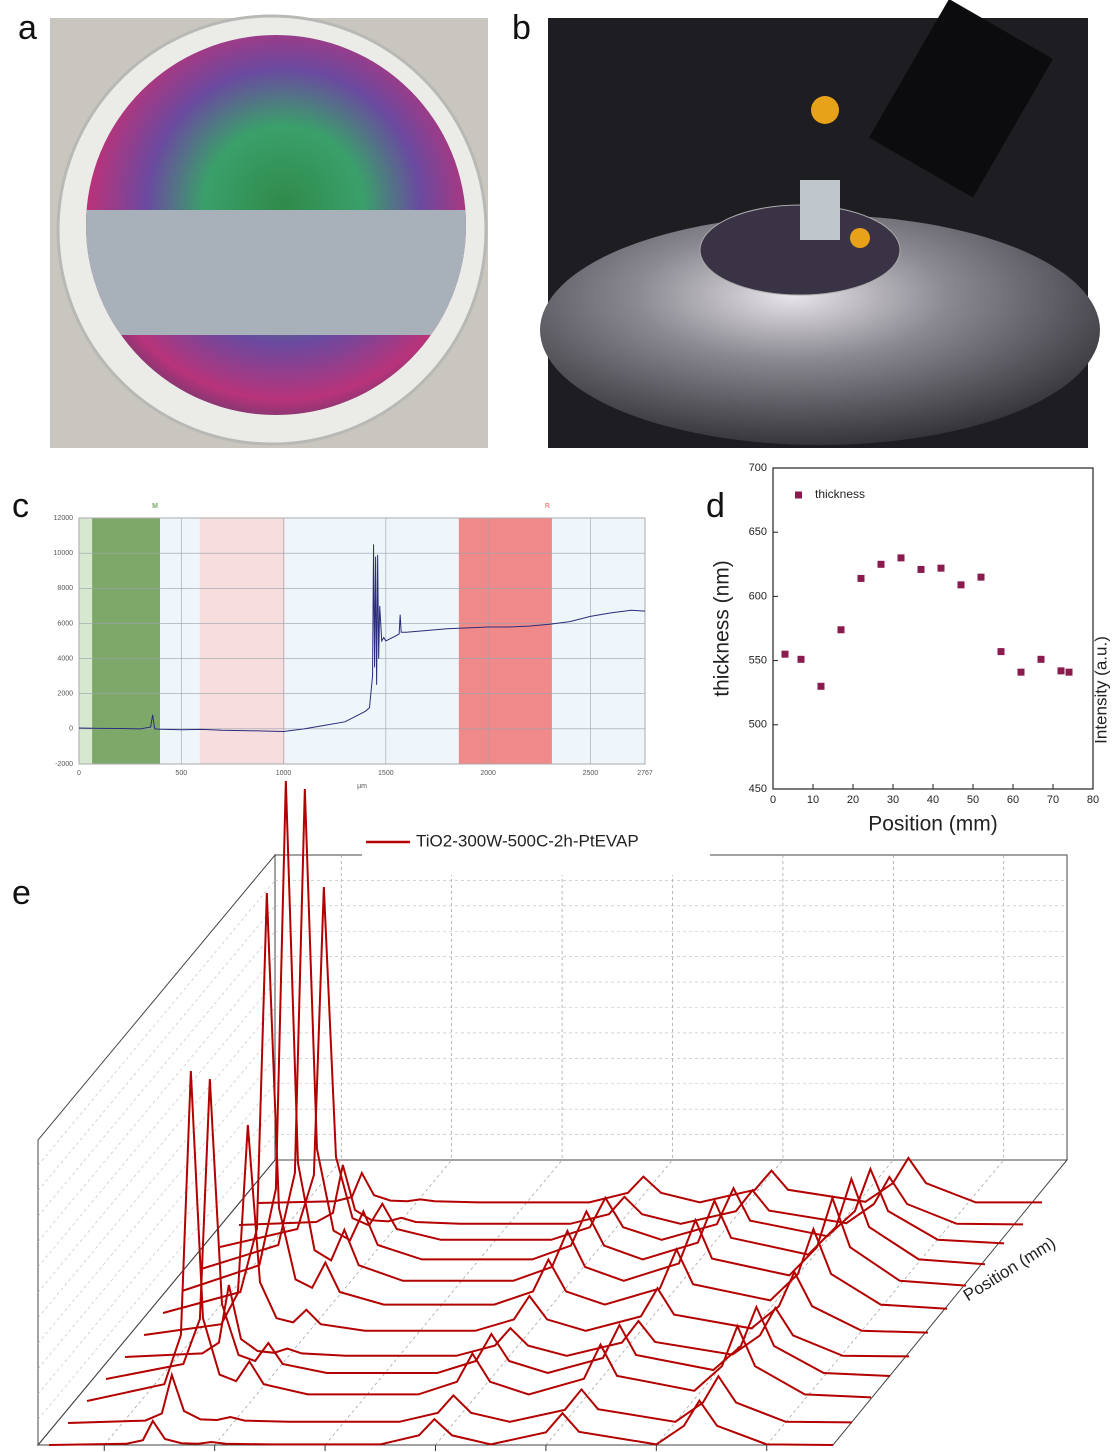  I want to click on photo-wafer, so click(269, 231).